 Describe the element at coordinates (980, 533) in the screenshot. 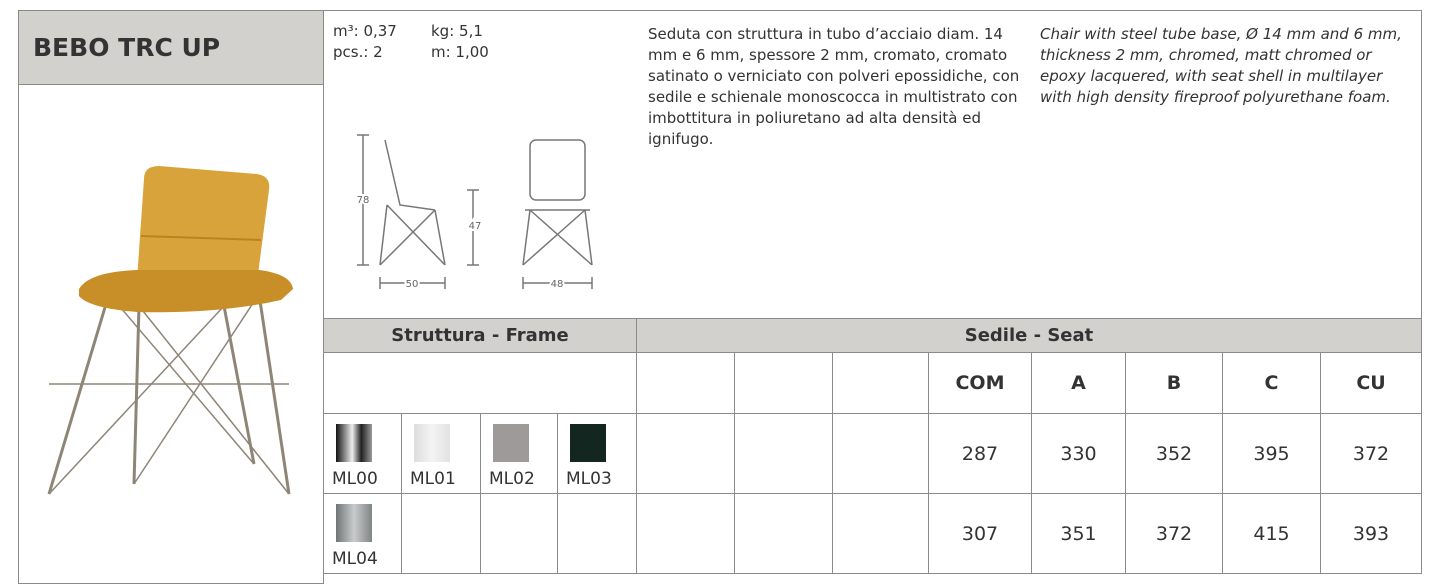

I see `price: 307` at that location.